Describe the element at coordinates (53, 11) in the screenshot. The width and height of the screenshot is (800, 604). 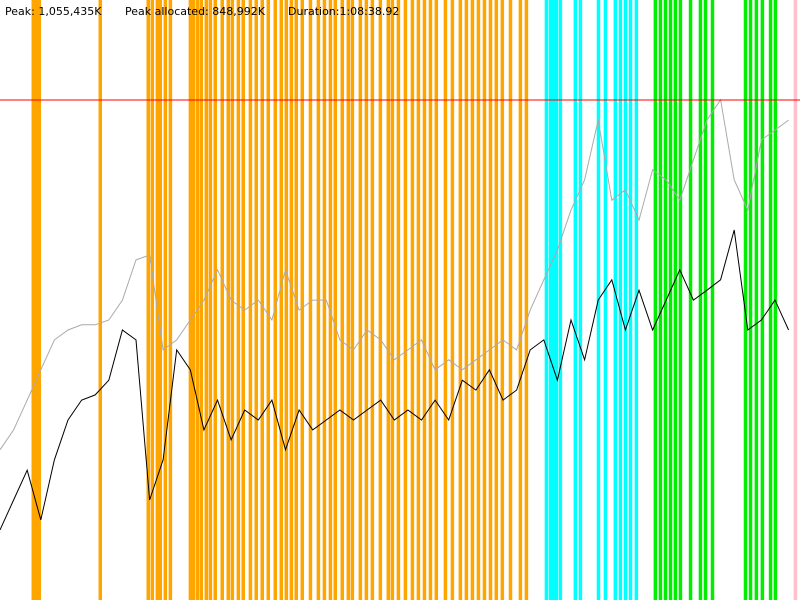
I see `peak-text: Peak: 1,055,435K` at that location.